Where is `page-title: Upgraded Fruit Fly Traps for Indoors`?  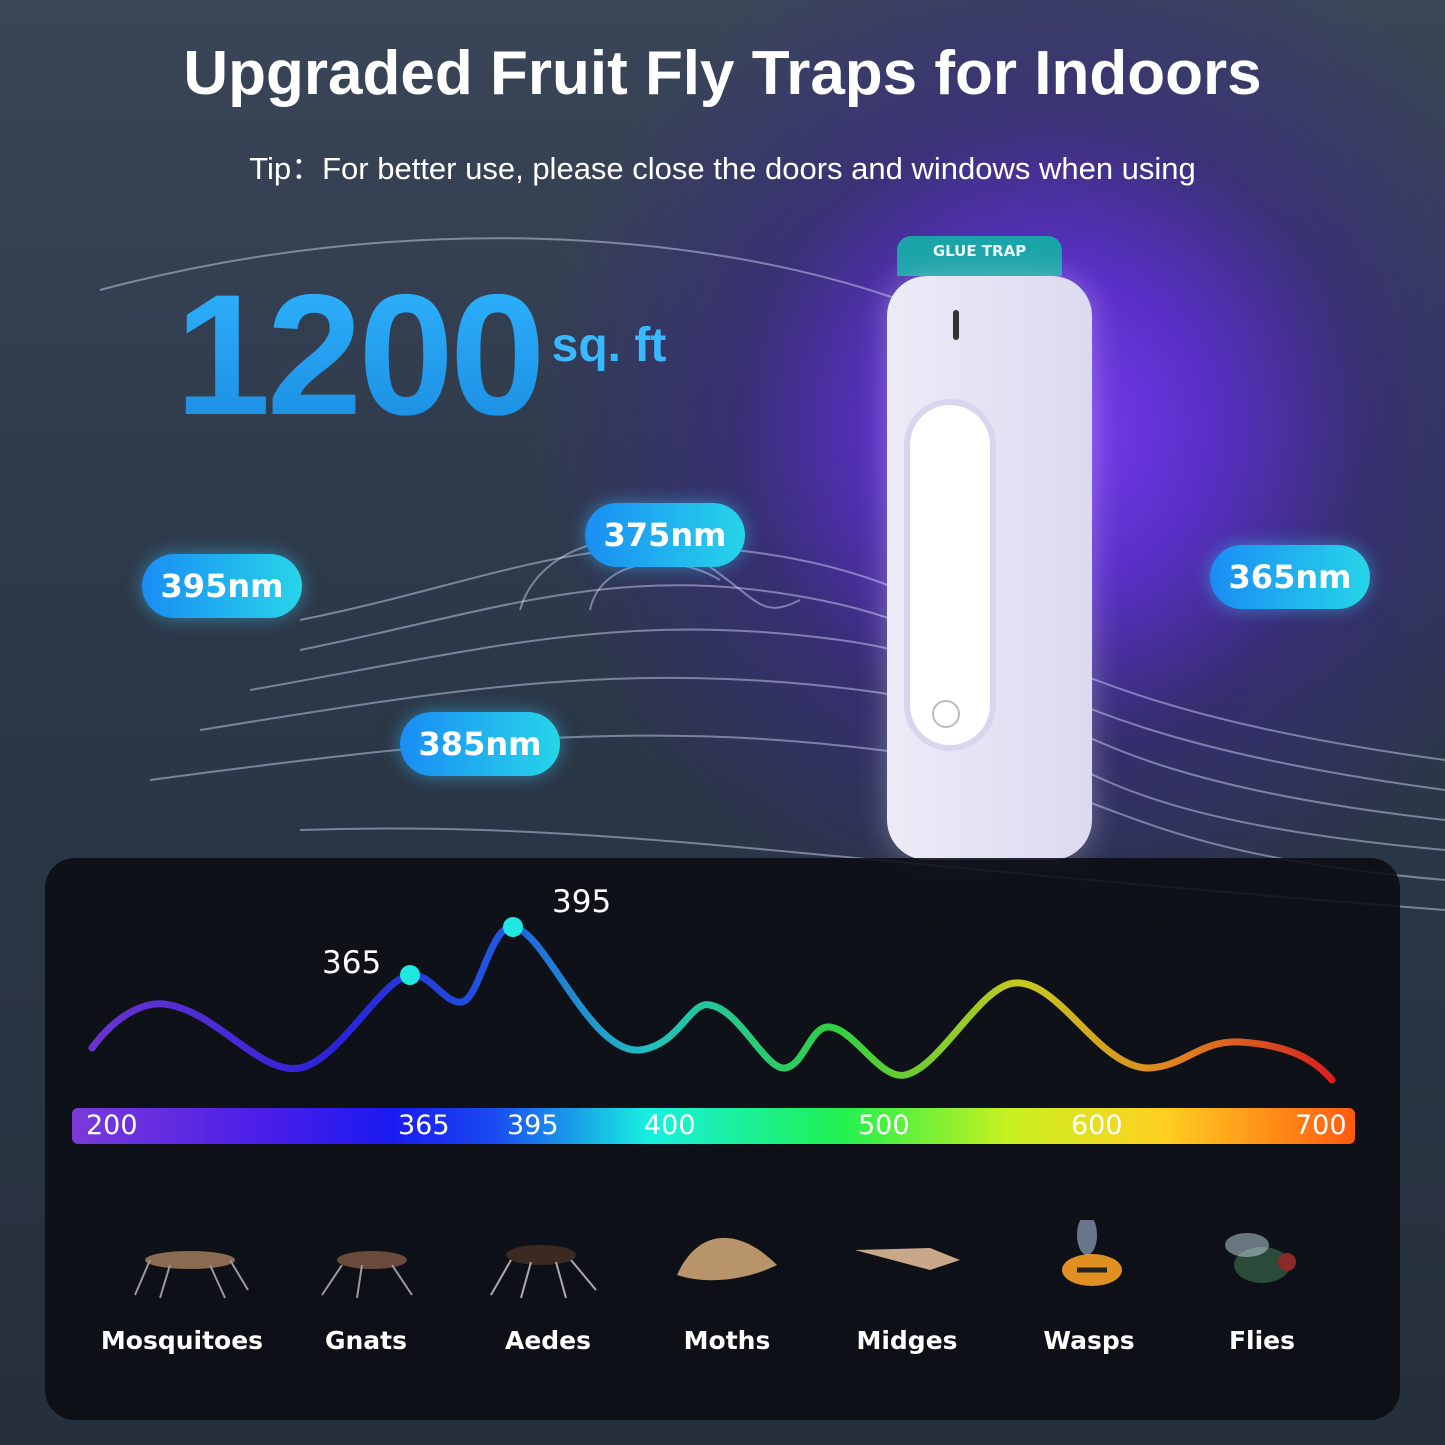 page-title: Upgraded Fruit Fly Traps for Indoors is located at coordinates (722, 73).